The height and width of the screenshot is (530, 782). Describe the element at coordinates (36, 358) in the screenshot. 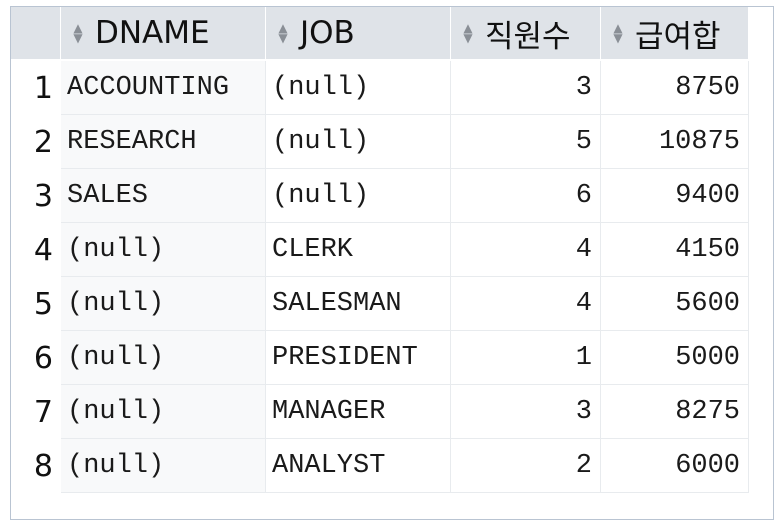

I see `row-number: 6` at that location.